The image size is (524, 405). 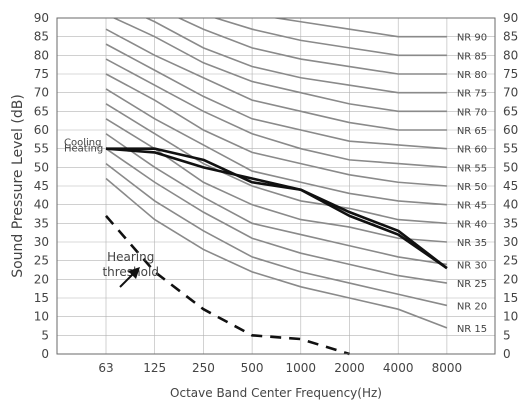 I want to click on x-tick-label: 250, so click(x=203, y=368).